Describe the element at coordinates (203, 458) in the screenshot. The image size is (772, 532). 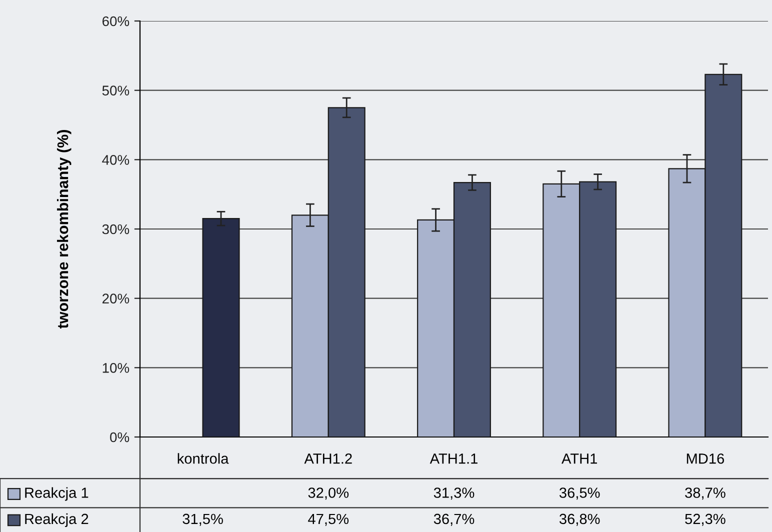
I see `x-tick-label: kontrola` at that location.